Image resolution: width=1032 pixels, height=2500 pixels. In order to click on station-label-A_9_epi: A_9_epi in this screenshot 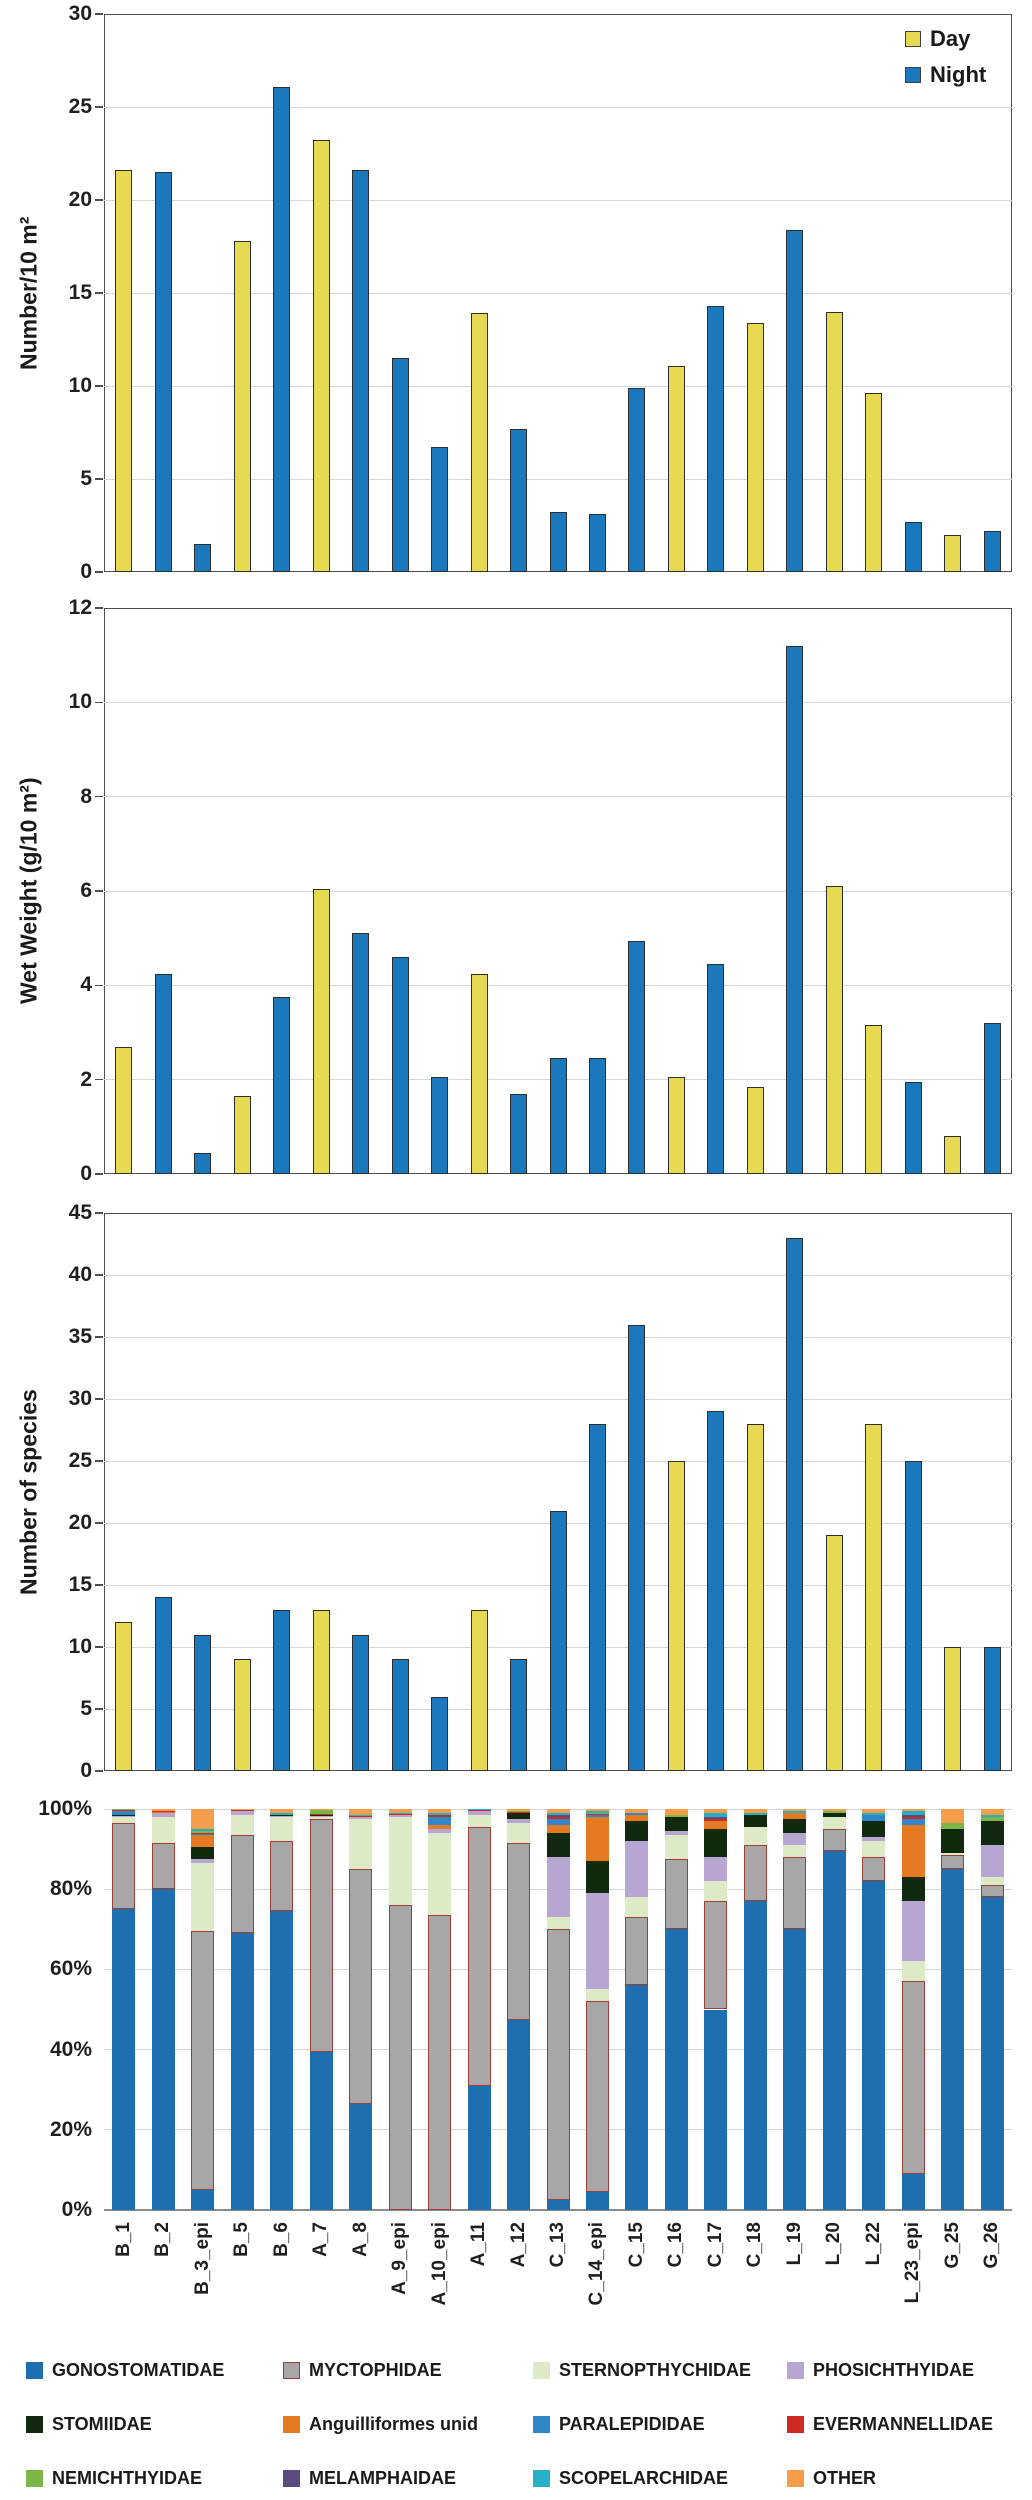, I will do `click(400, 2258)`.